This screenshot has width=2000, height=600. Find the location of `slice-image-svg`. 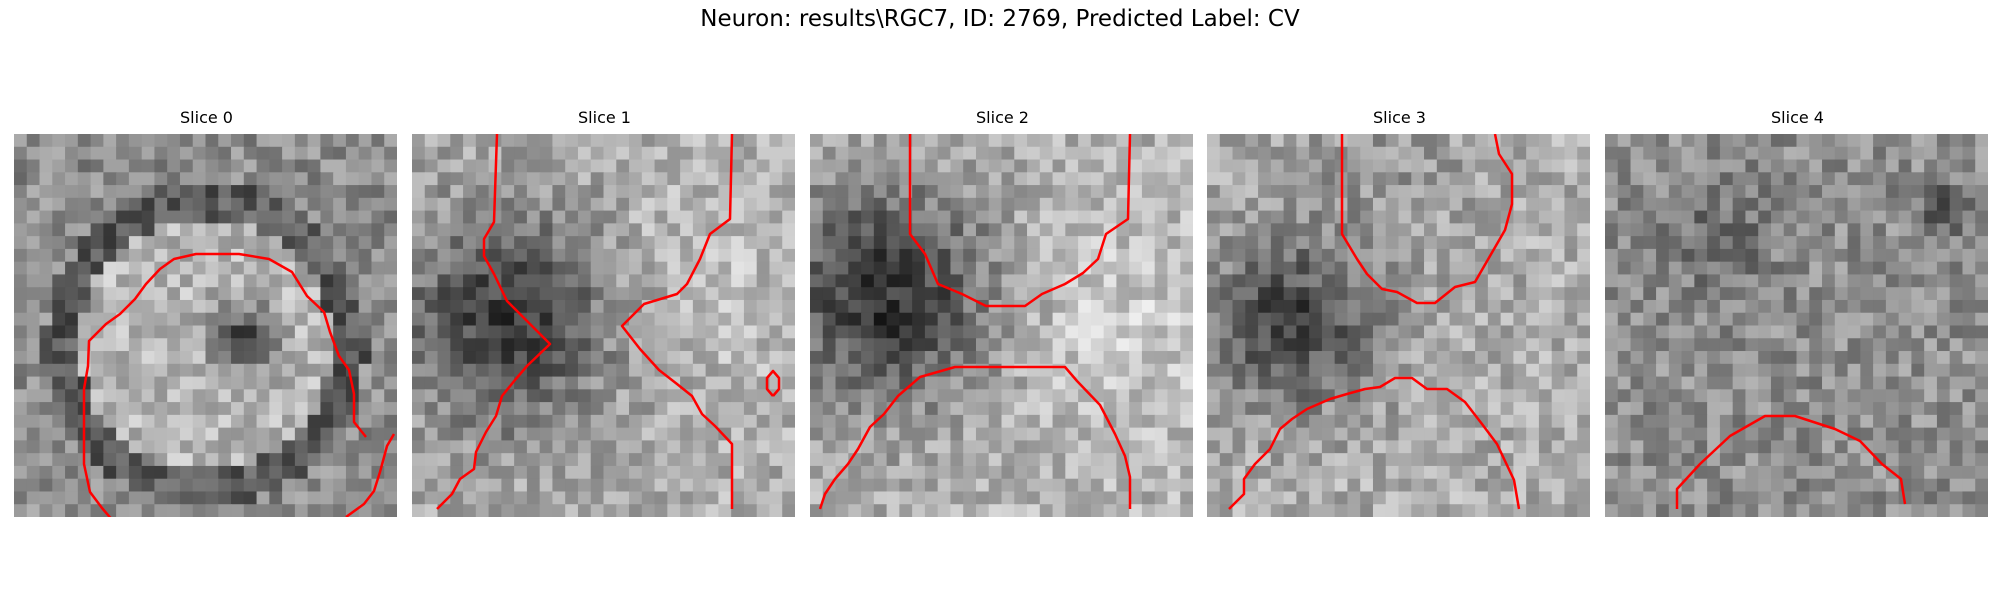

slice-image-svg is located at coordinates (205, 325).